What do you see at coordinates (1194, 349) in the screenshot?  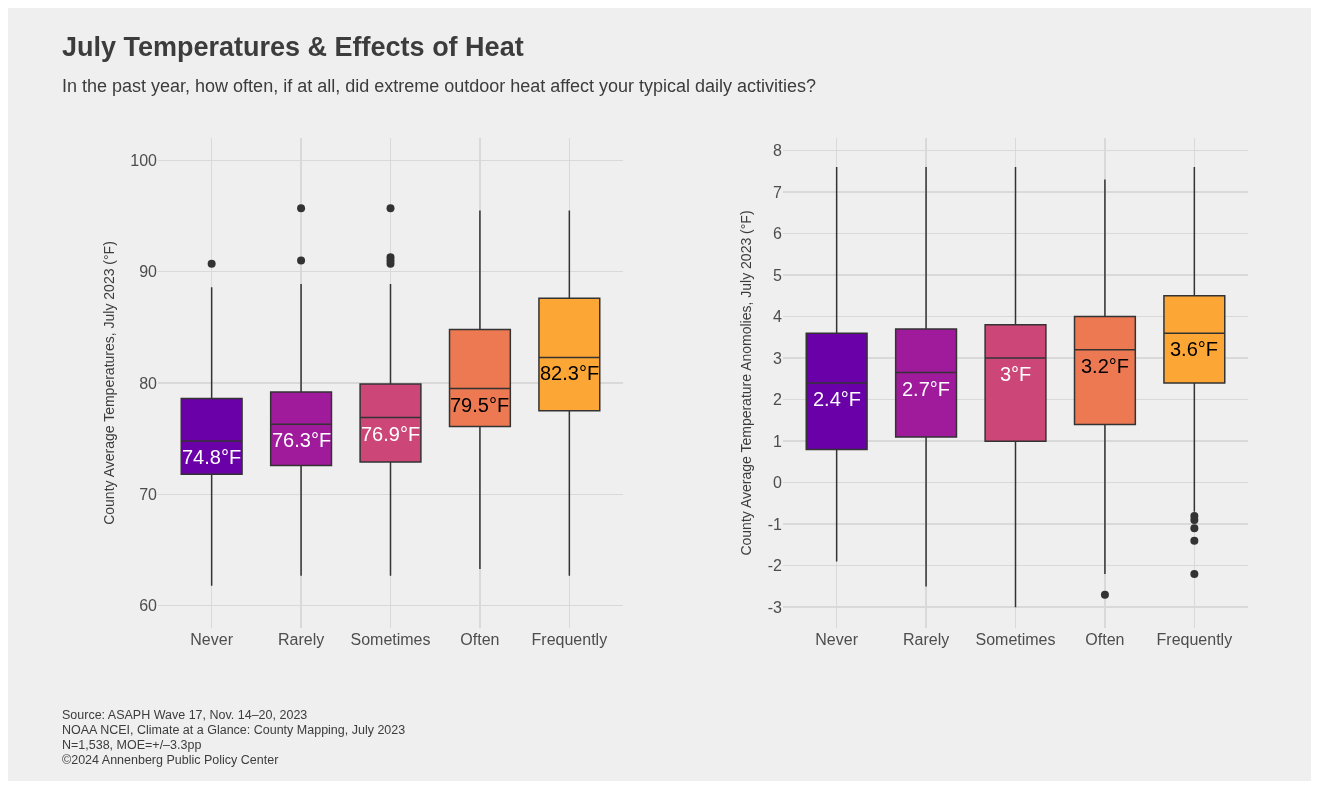 I see `text: 3.6°F` at bounding box center [1194, 349].